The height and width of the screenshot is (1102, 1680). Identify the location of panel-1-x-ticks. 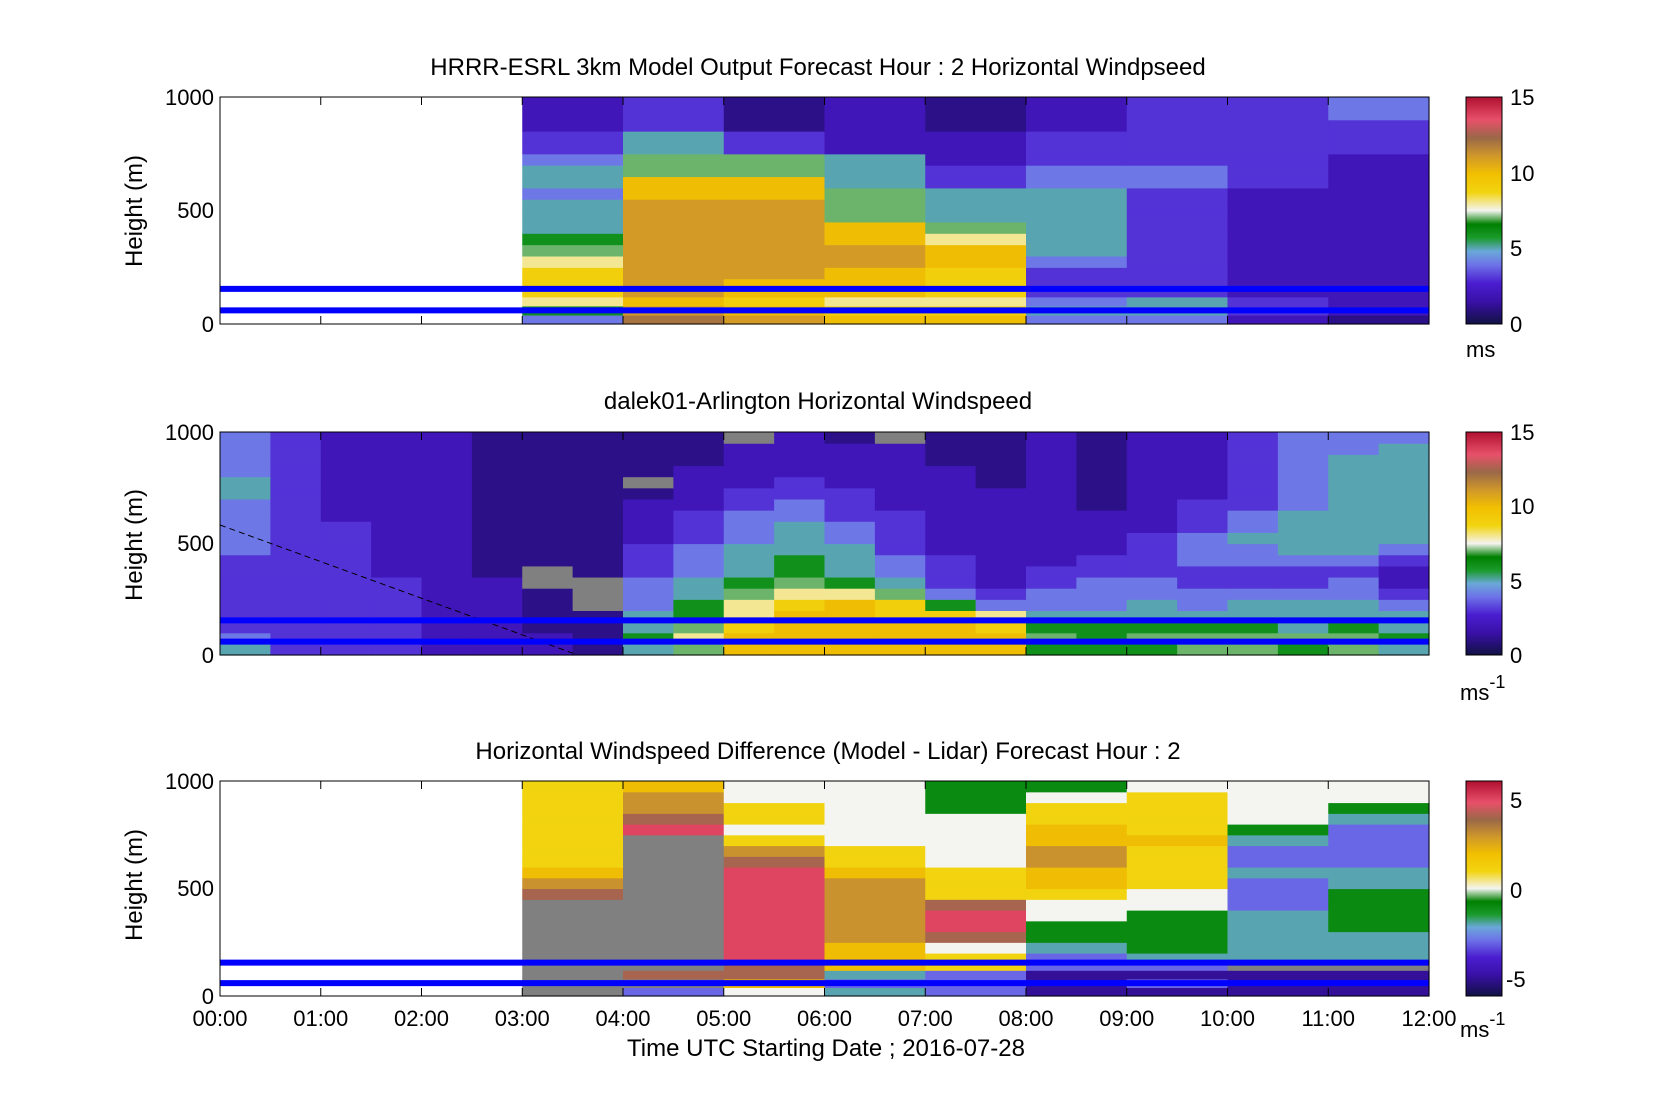
(824, 210).